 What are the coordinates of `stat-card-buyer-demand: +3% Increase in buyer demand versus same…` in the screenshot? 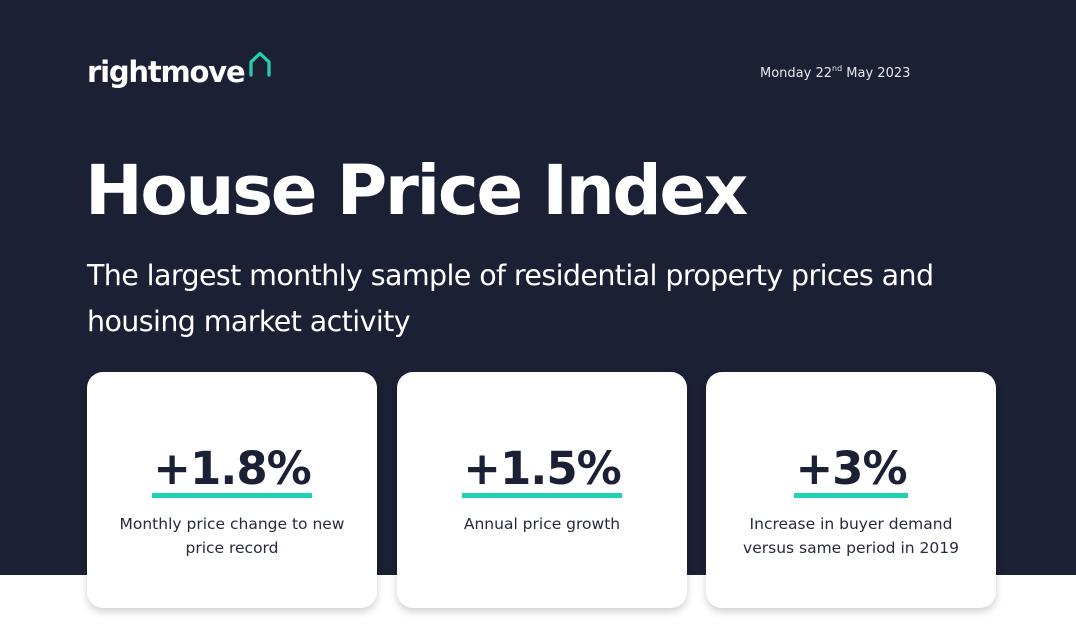 It's located at (851, 490).